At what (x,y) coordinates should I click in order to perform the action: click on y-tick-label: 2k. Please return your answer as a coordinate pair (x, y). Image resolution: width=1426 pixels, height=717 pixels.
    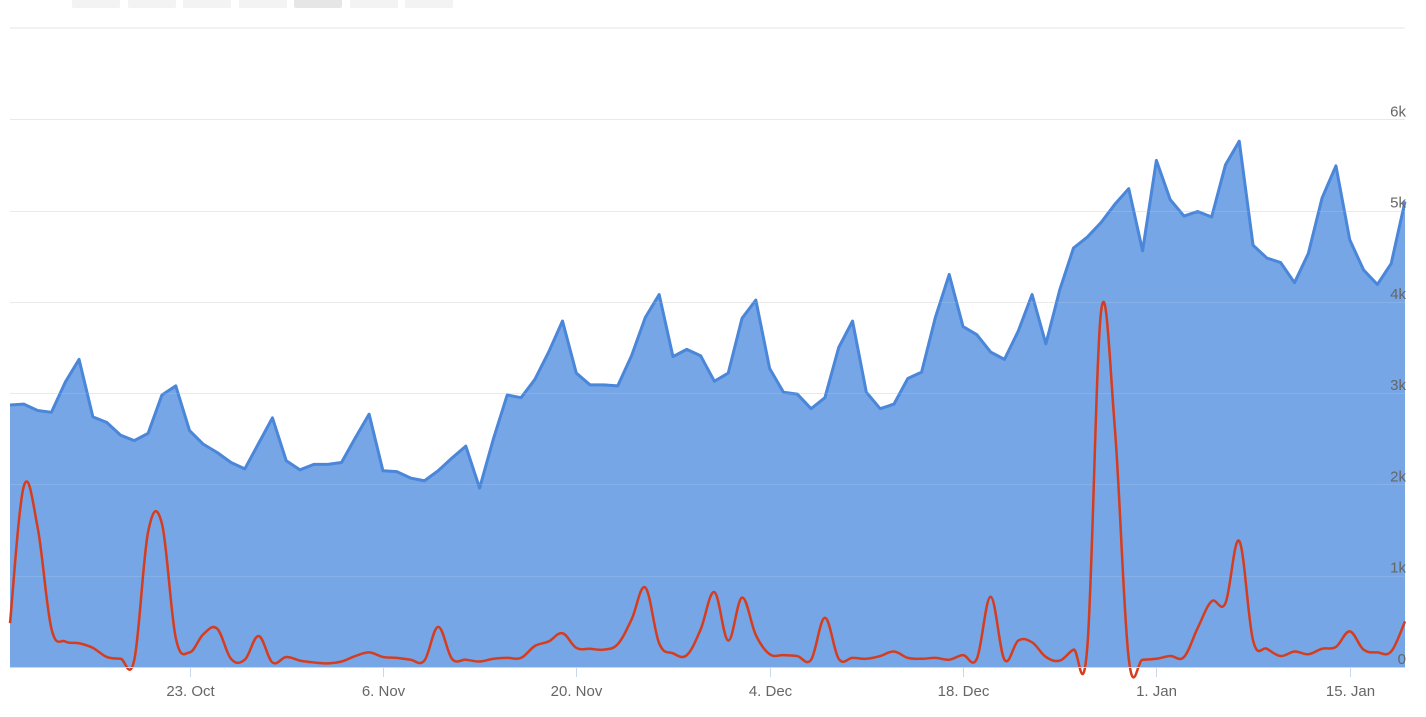
    Looking at the image, I should click on (1398, 476).